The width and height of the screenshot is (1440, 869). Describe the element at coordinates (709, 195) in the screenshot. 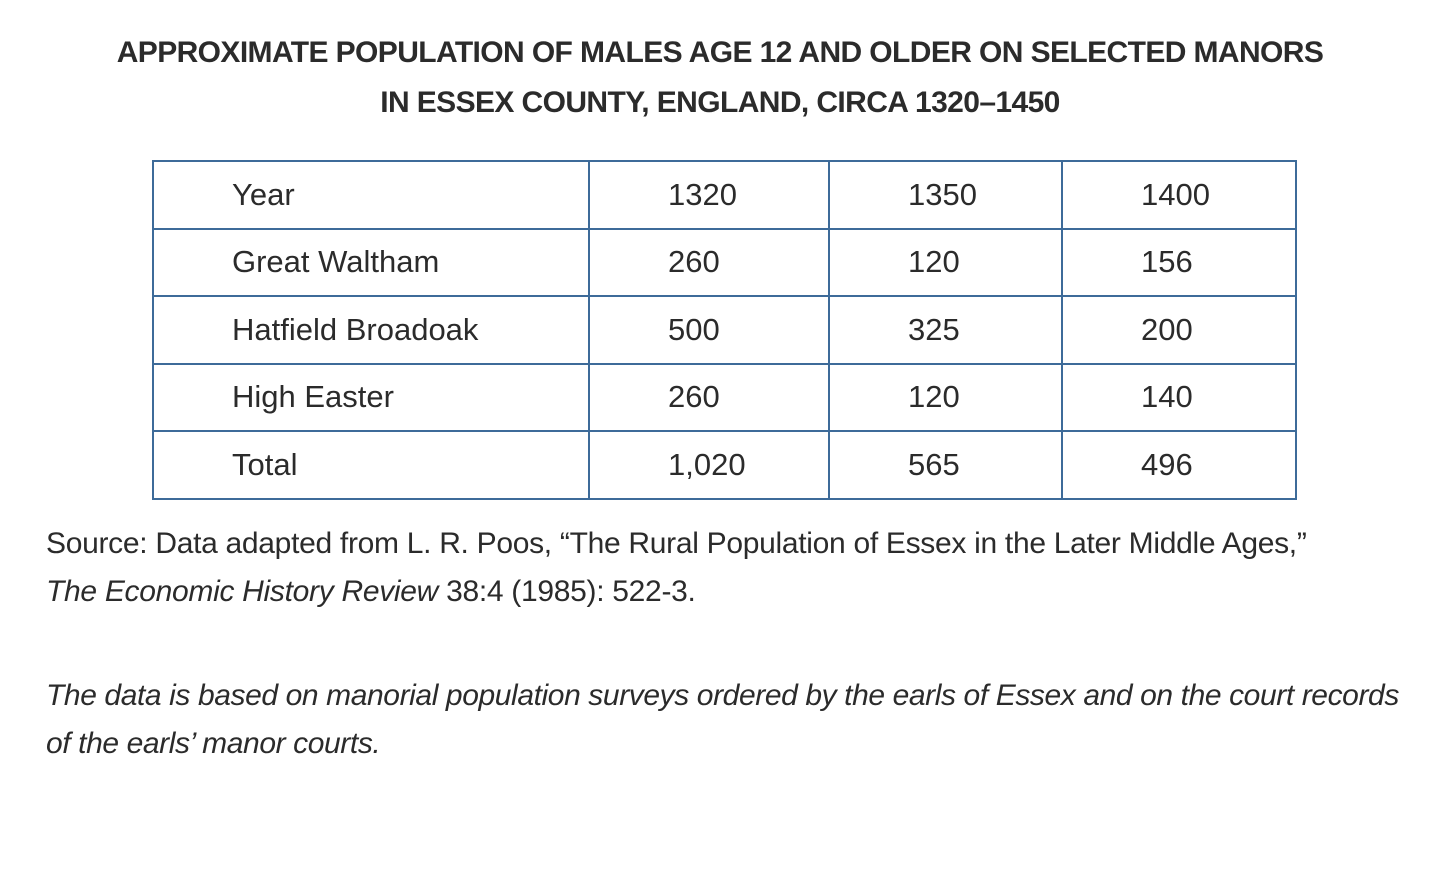

I see `cell: 1320` at that location.